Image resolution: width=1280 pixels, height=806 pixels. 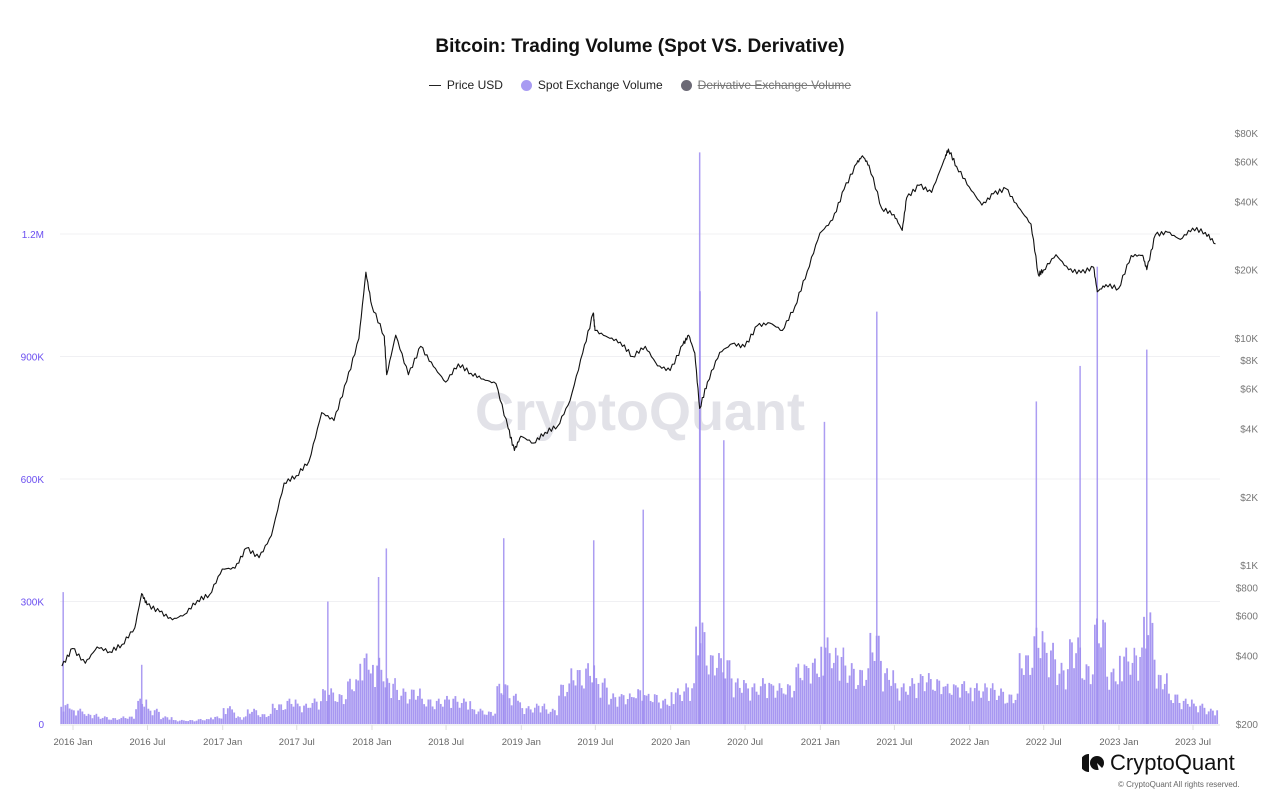 What do you see at coordinates (765, 85) in the screenshot?
I see `legend-item-derivative-volume: Derivative Exchange Volume` at bounding box center [765, 85].